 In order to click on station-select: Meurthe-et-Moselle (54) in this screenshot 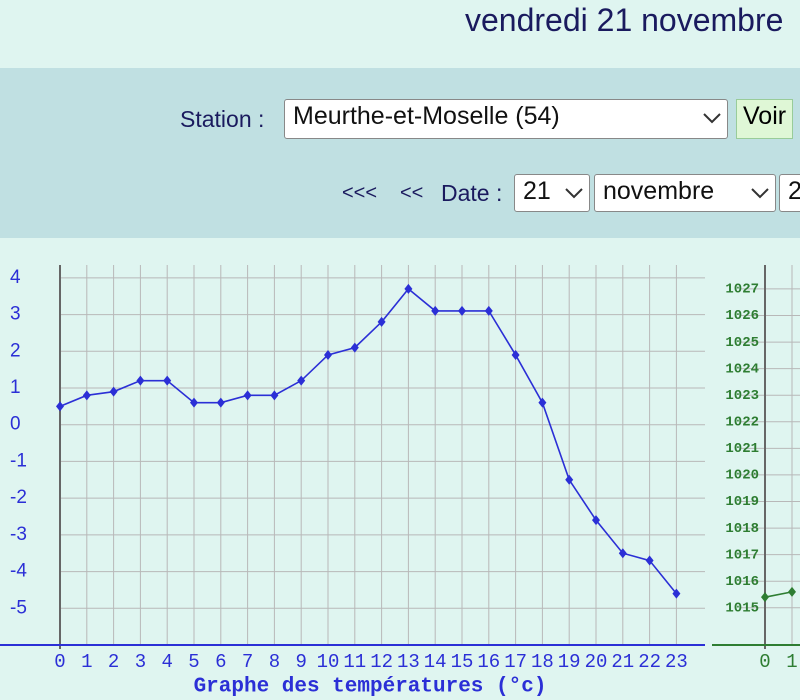, I will do `click(506, 119)`.